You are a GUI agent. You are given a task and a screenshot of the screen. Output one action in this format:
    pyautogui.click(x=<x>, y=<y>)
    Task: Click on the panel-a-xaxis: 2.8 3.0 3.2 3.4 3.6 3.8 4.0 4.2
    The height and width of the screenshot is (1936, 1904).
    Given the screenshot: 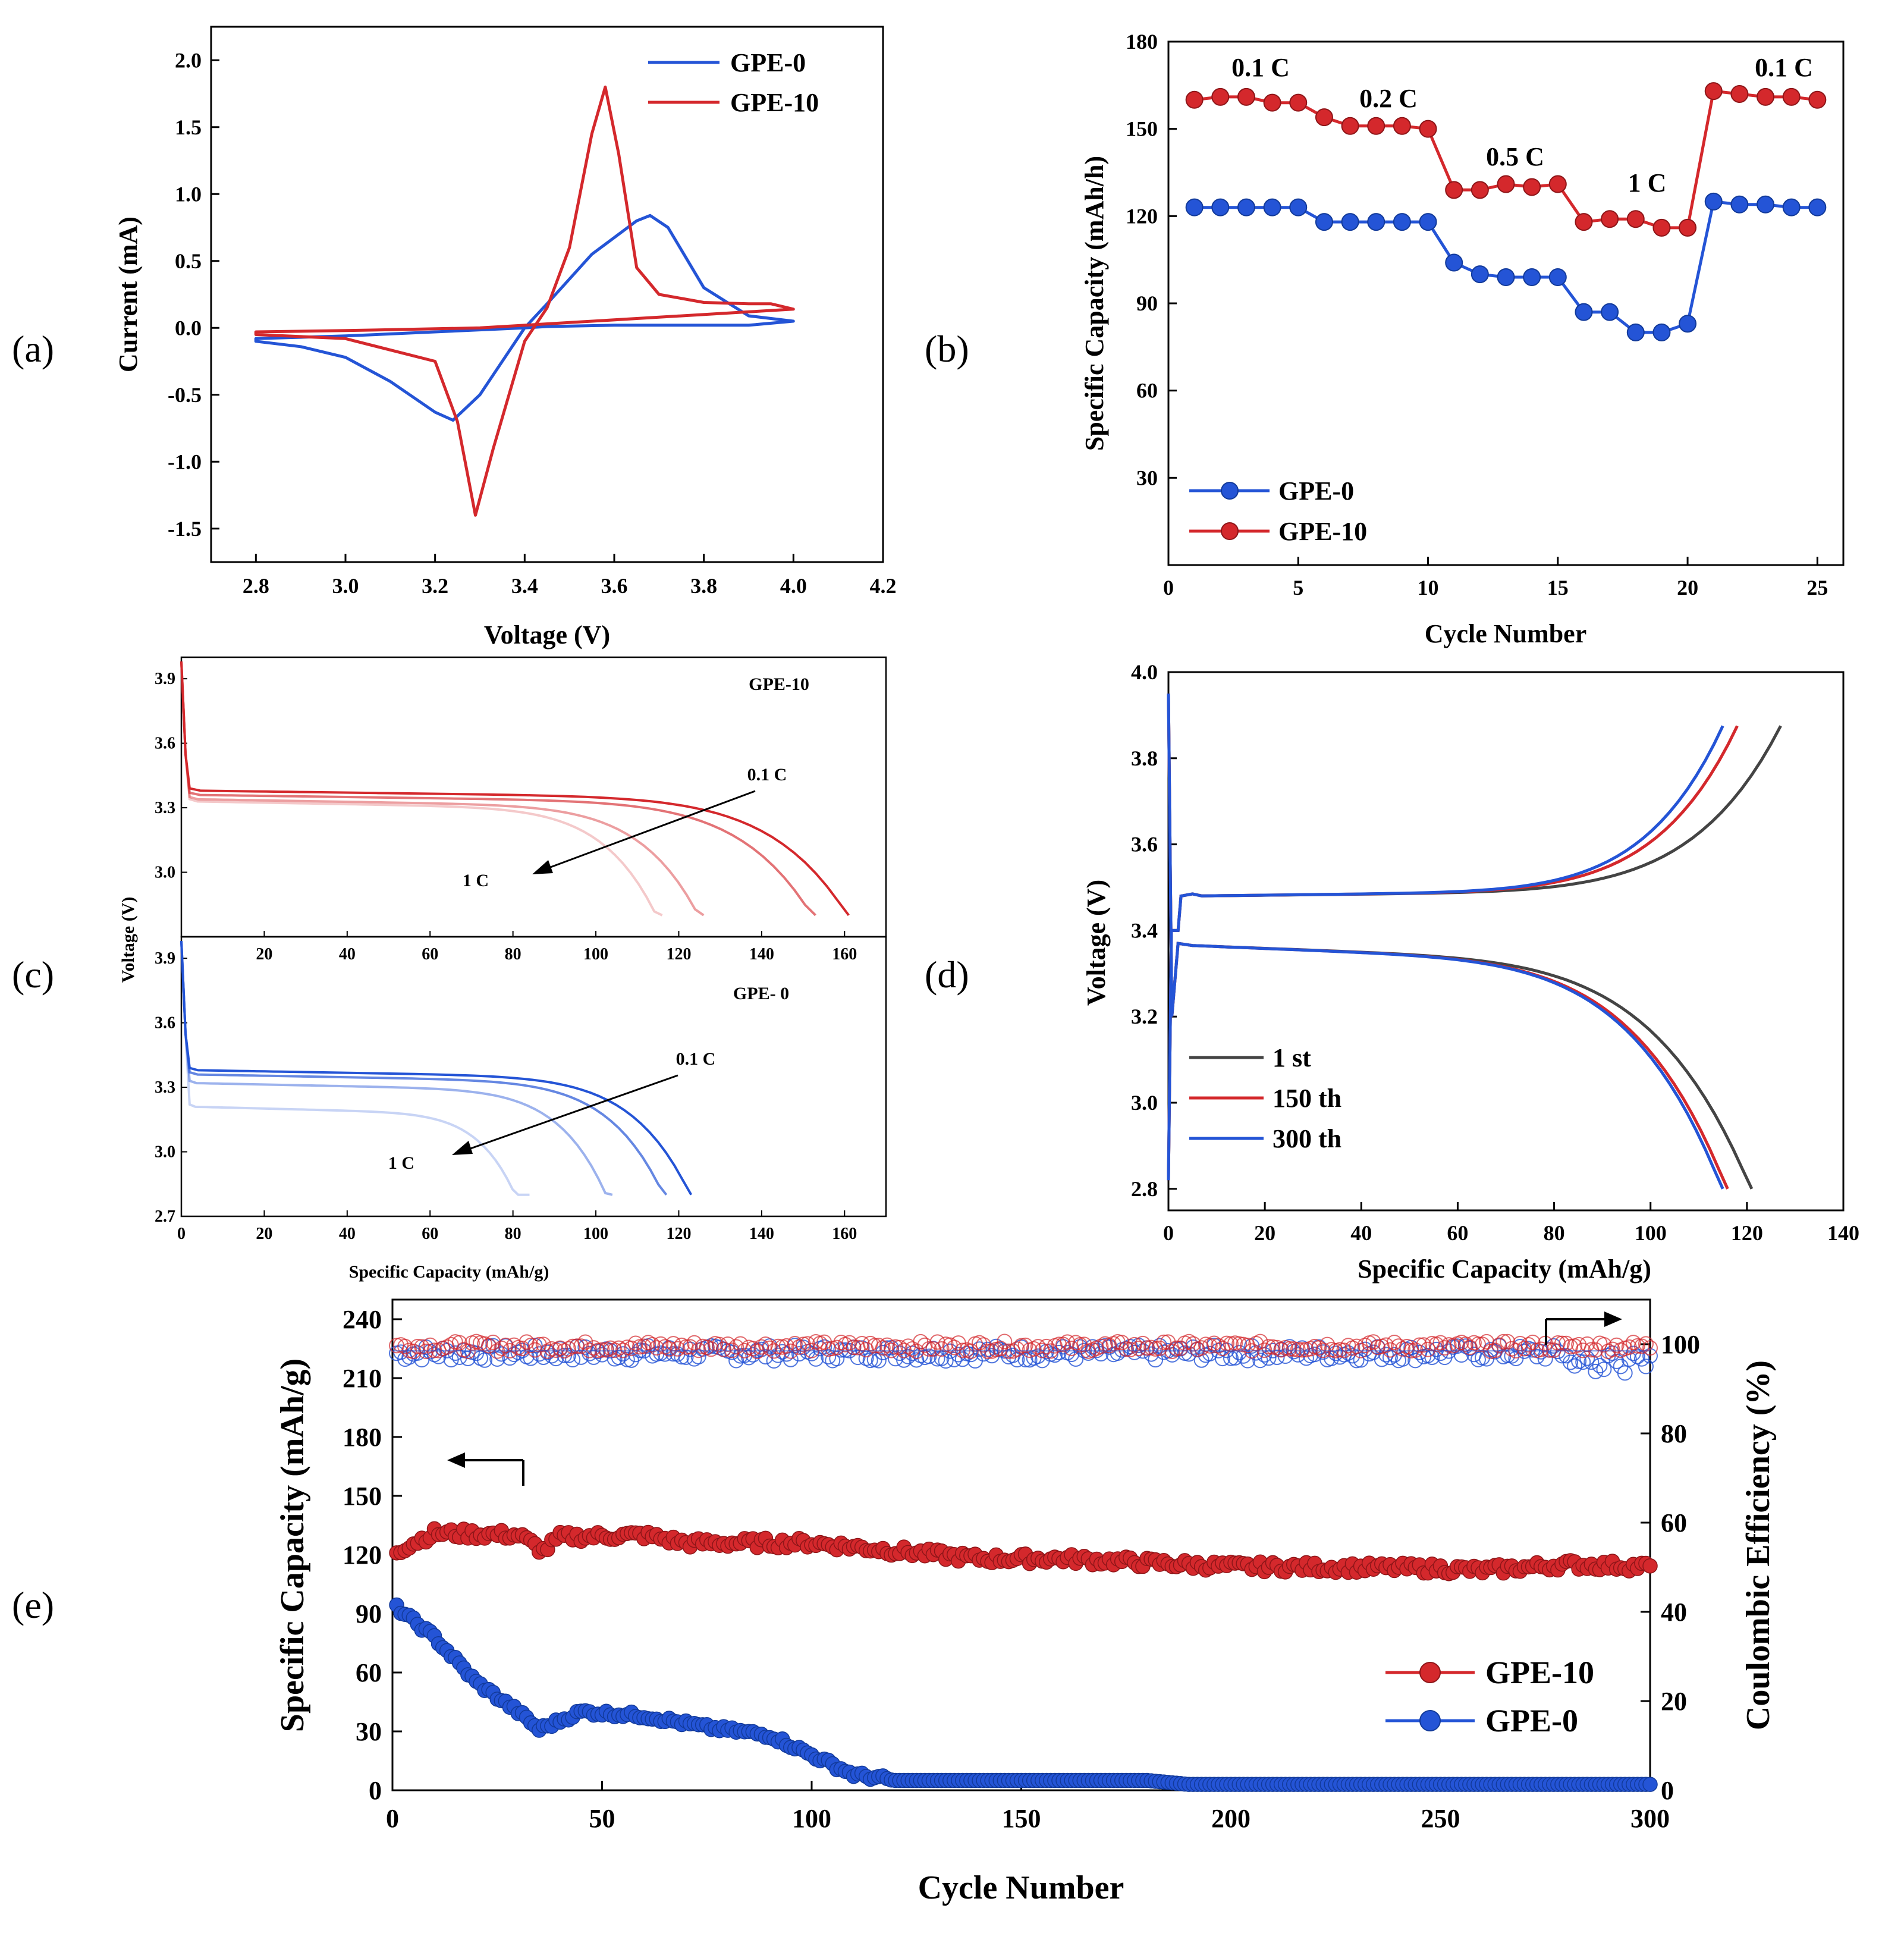 What is the action you would take?
    pyautogui.click(x=570, y=576)
    